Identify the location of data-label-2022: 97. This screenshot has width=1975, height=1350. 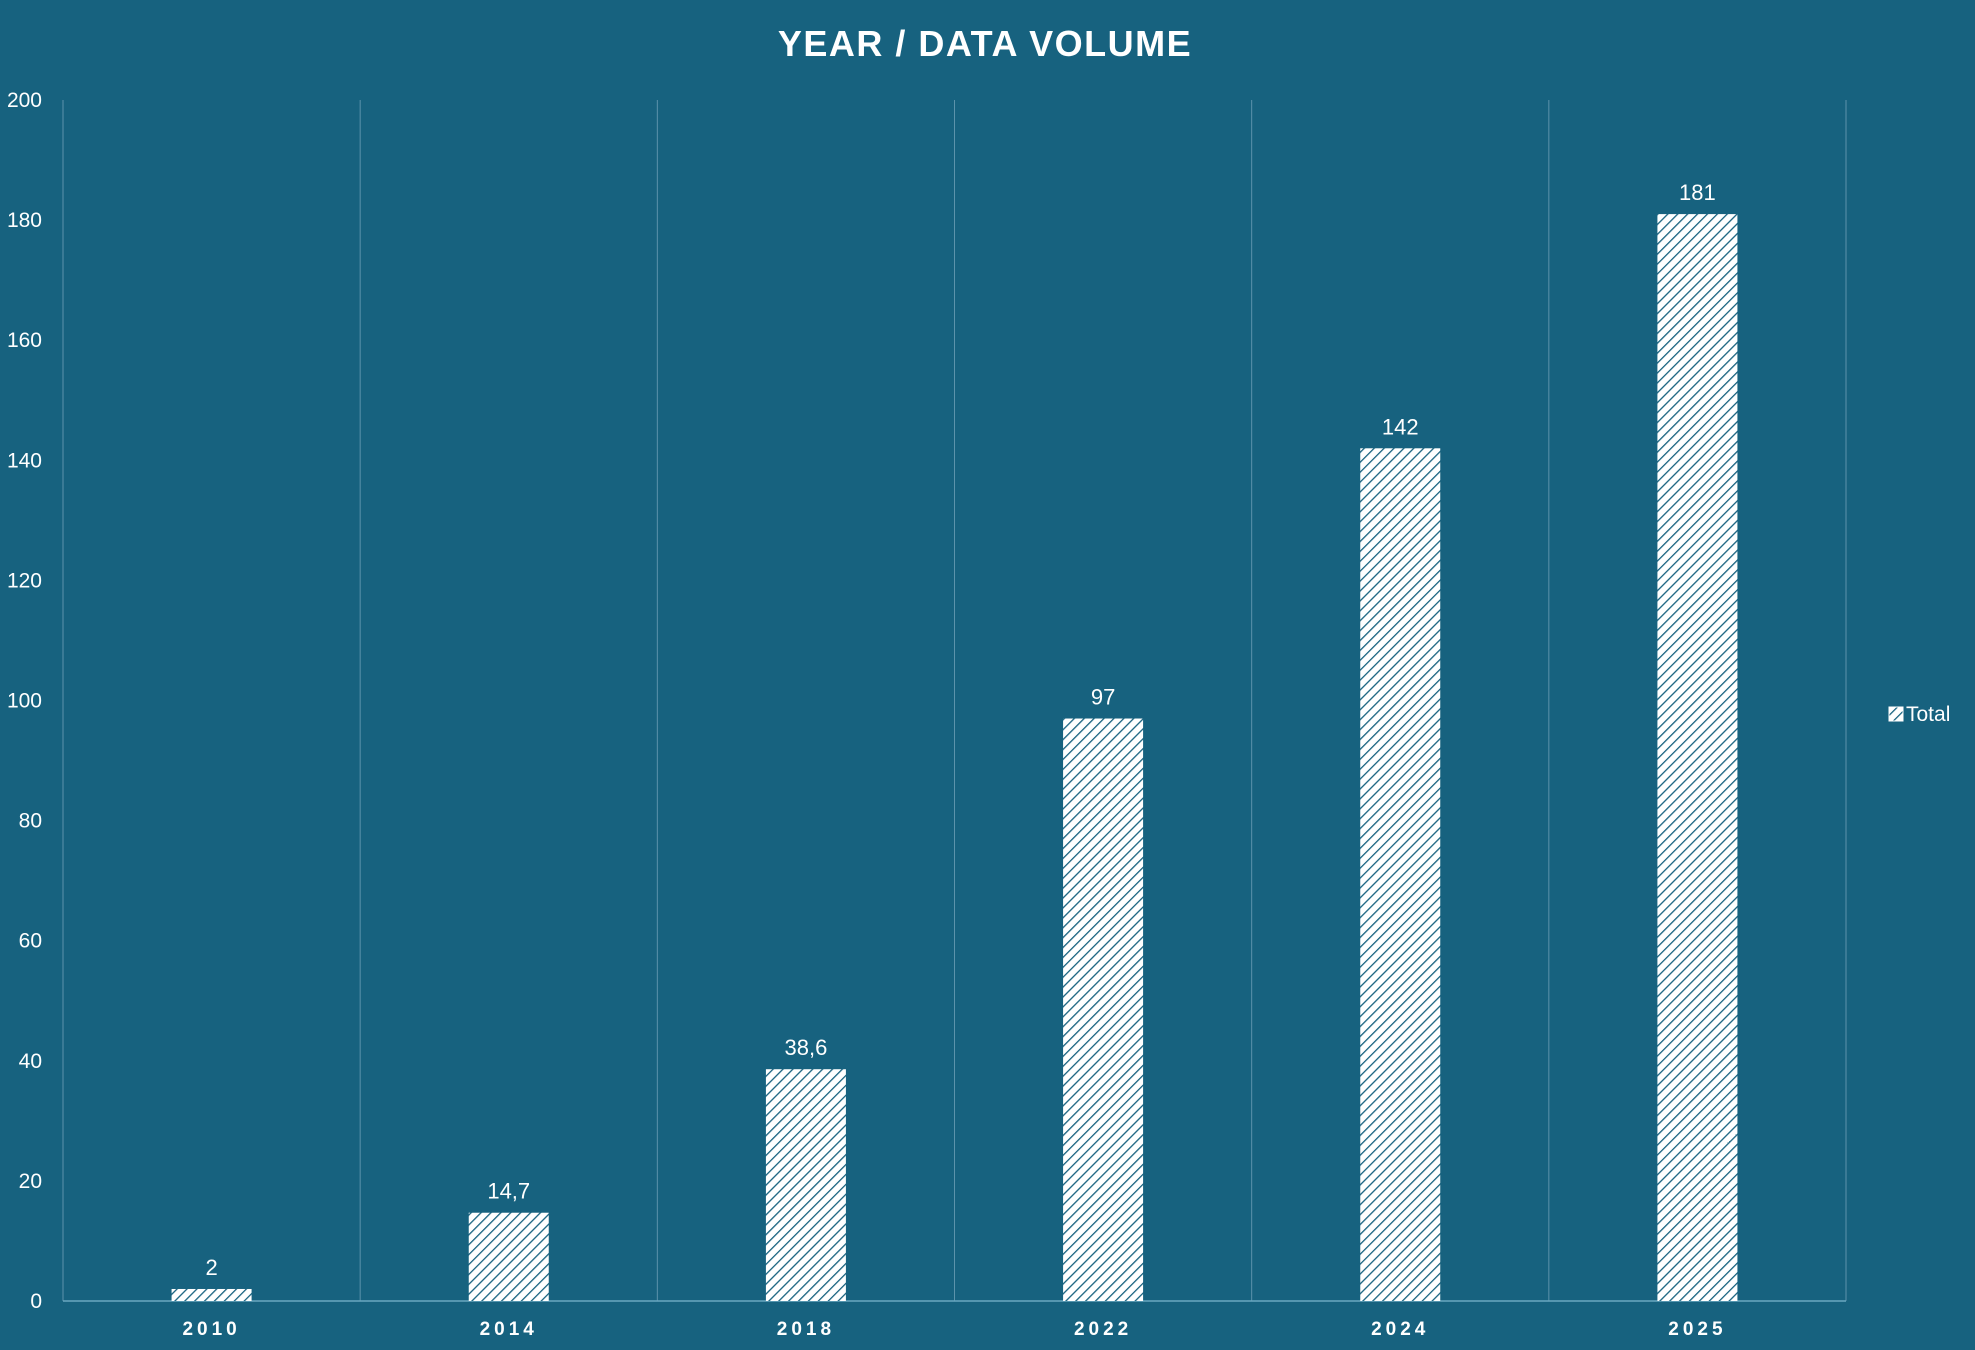
(1103, 697).